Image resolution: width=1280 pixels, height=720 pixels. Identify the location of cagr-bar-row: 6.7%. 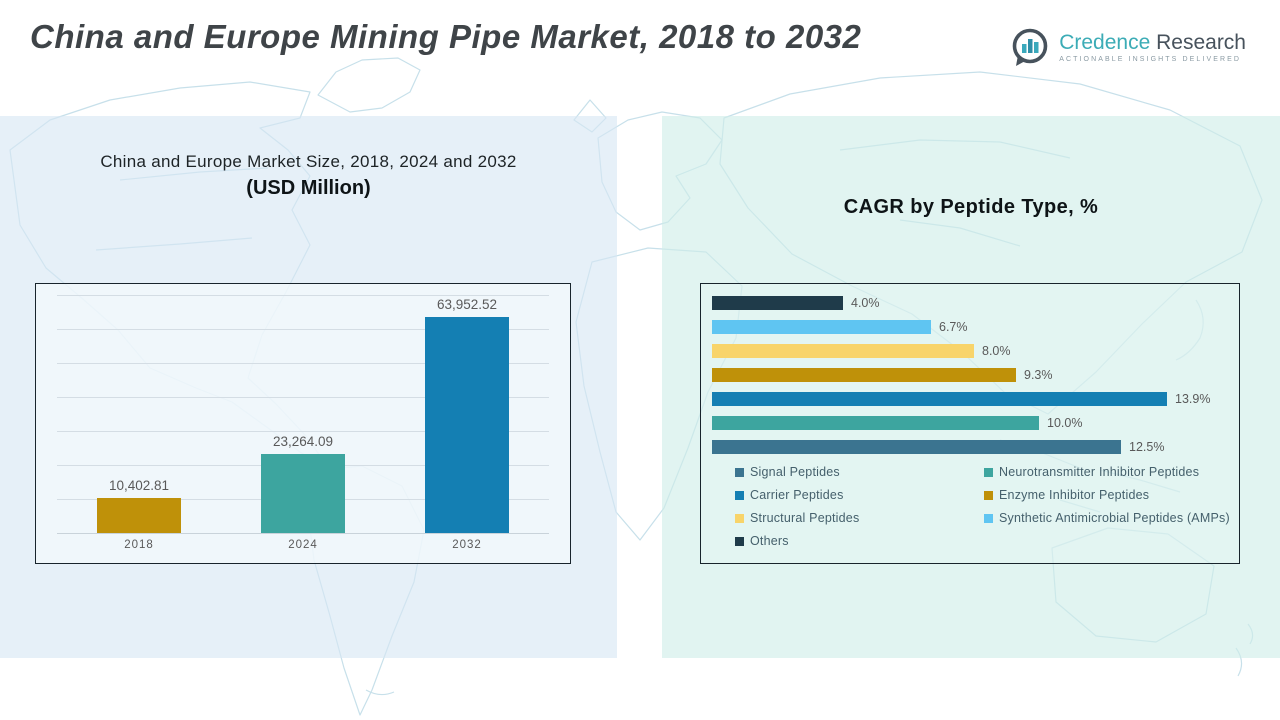
(971, 327).